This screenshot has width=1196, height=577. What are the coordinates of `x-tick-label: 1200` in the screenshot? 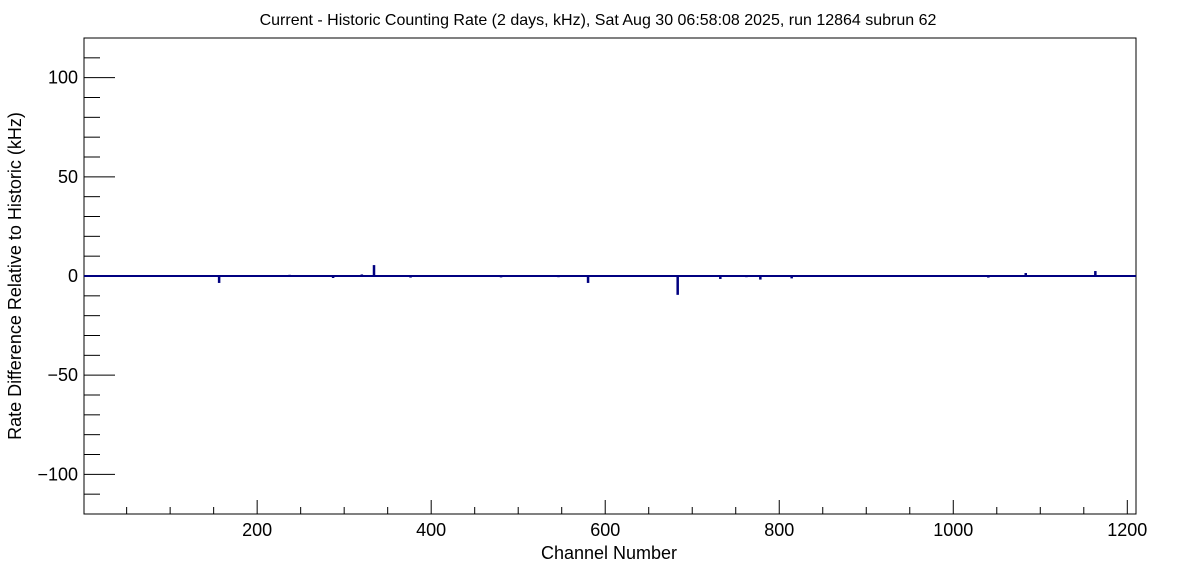 It's located at (1127, 530).